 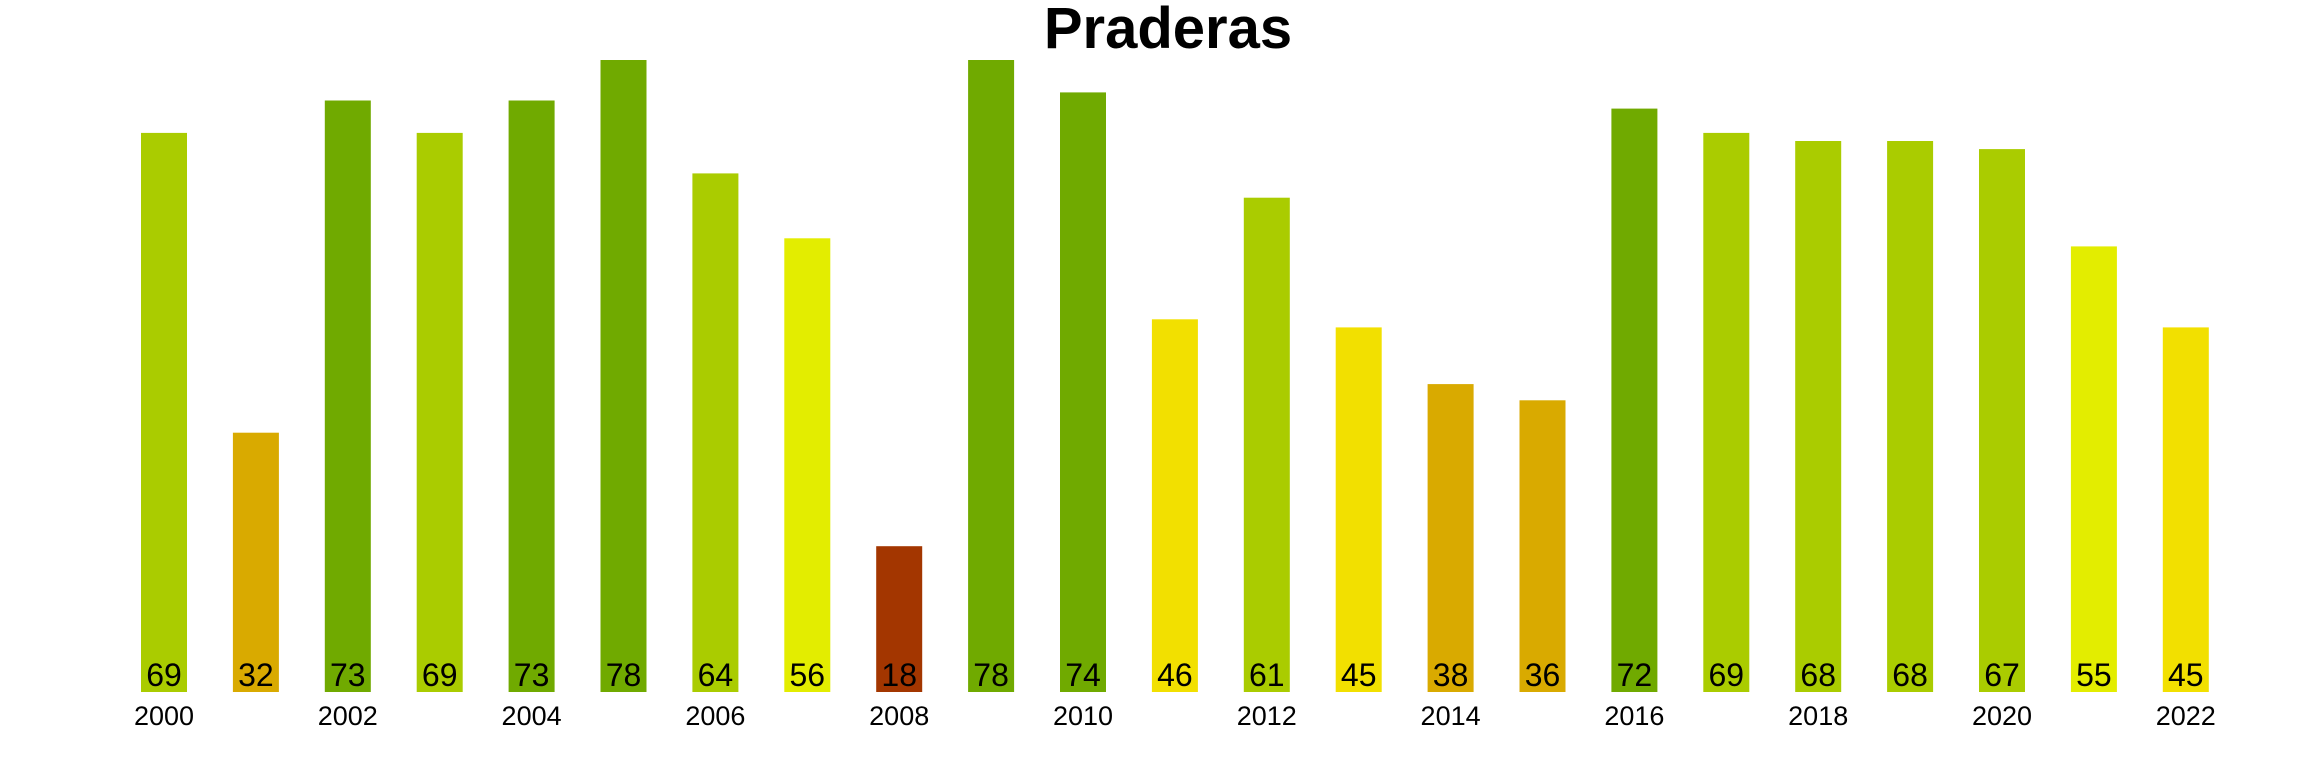 I want to click on bar-value-label-2002: 73, so click(x=348, y=675).